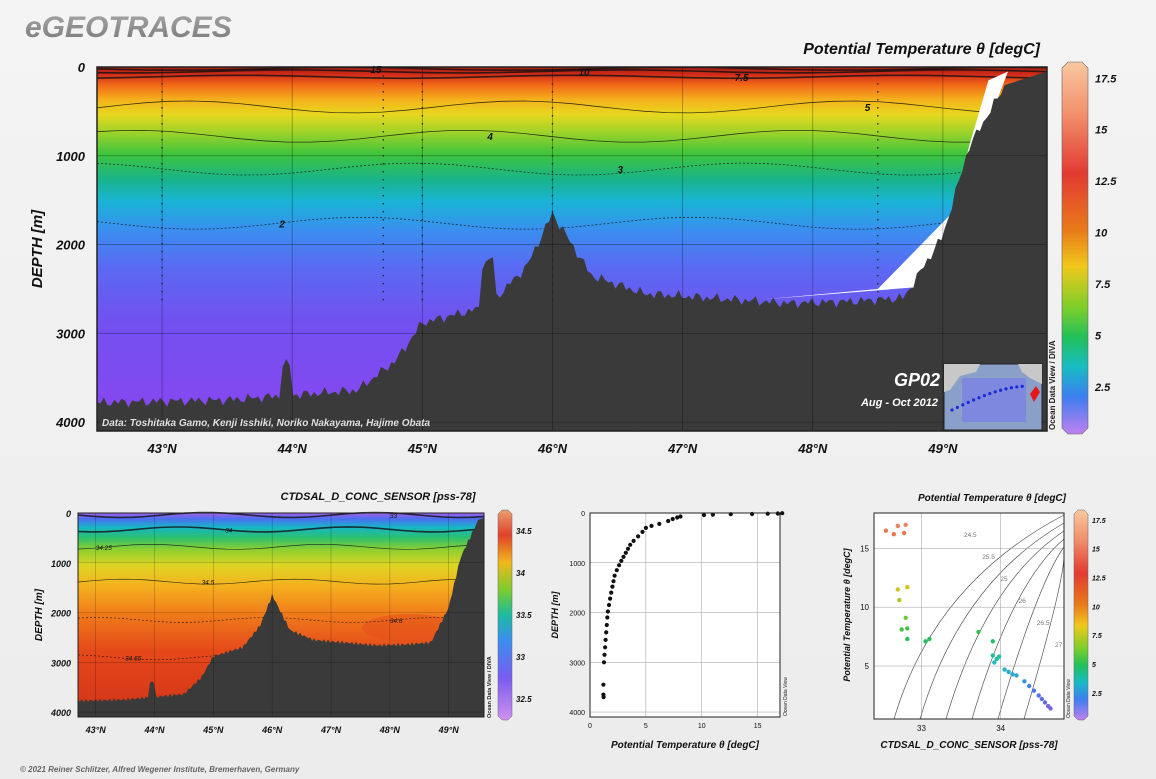 Image resolution: width=1156 pixels, height=779 pixels. What do you see at coordinates (68, 514) in the screenshot?
I see `bl-y-tick-label: 0` at bounding box center [68, 514].